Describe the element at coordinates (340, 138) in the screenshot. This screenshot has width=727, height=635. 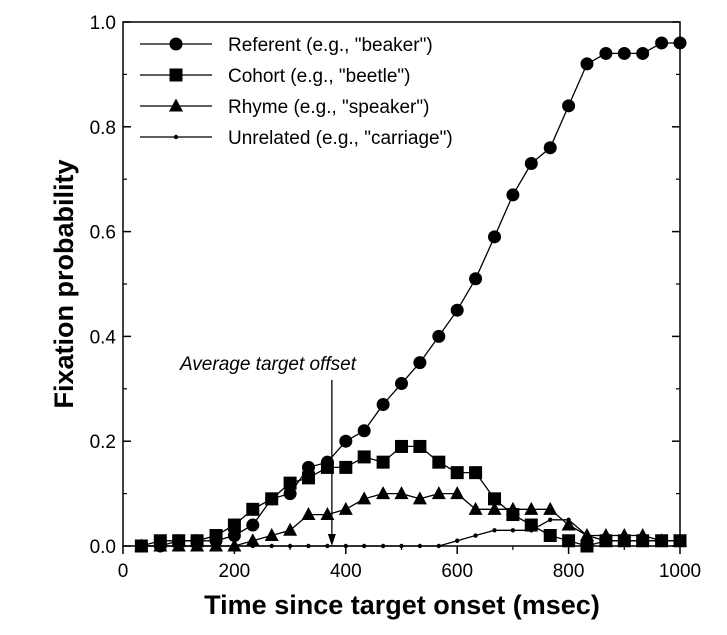
I see `legend-label: Unrelated (e.g., "carriage")` at that location.